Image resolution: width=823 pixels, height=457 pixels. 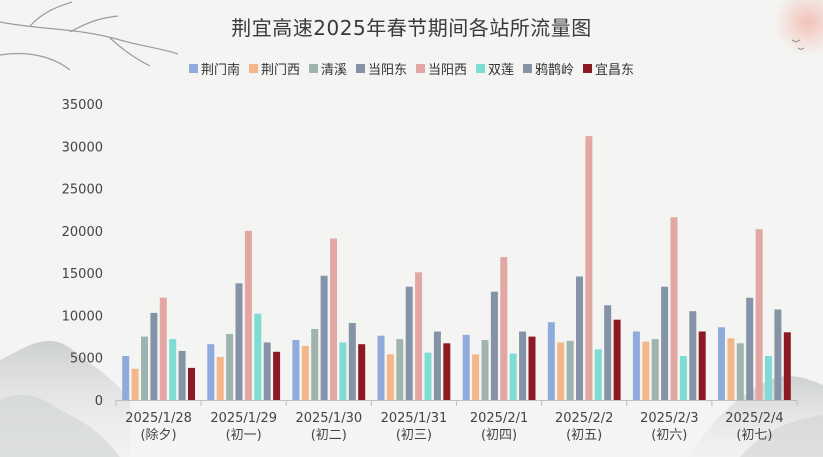 What do you see at coordinates (329, 435) in the screenshot?
I see `x-tick-label: (初二)` at bounding box center [329, 435].